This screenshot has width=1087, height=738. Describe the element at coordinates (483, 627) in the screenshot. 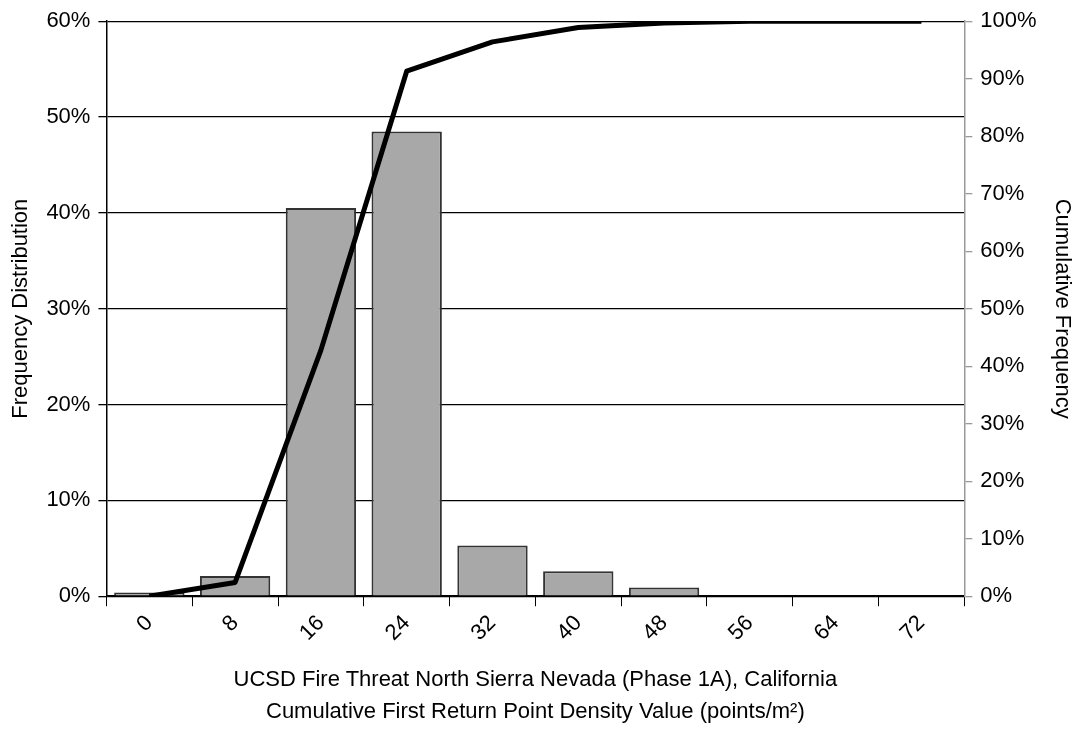

I see `x-tick-label: 32` at that location.